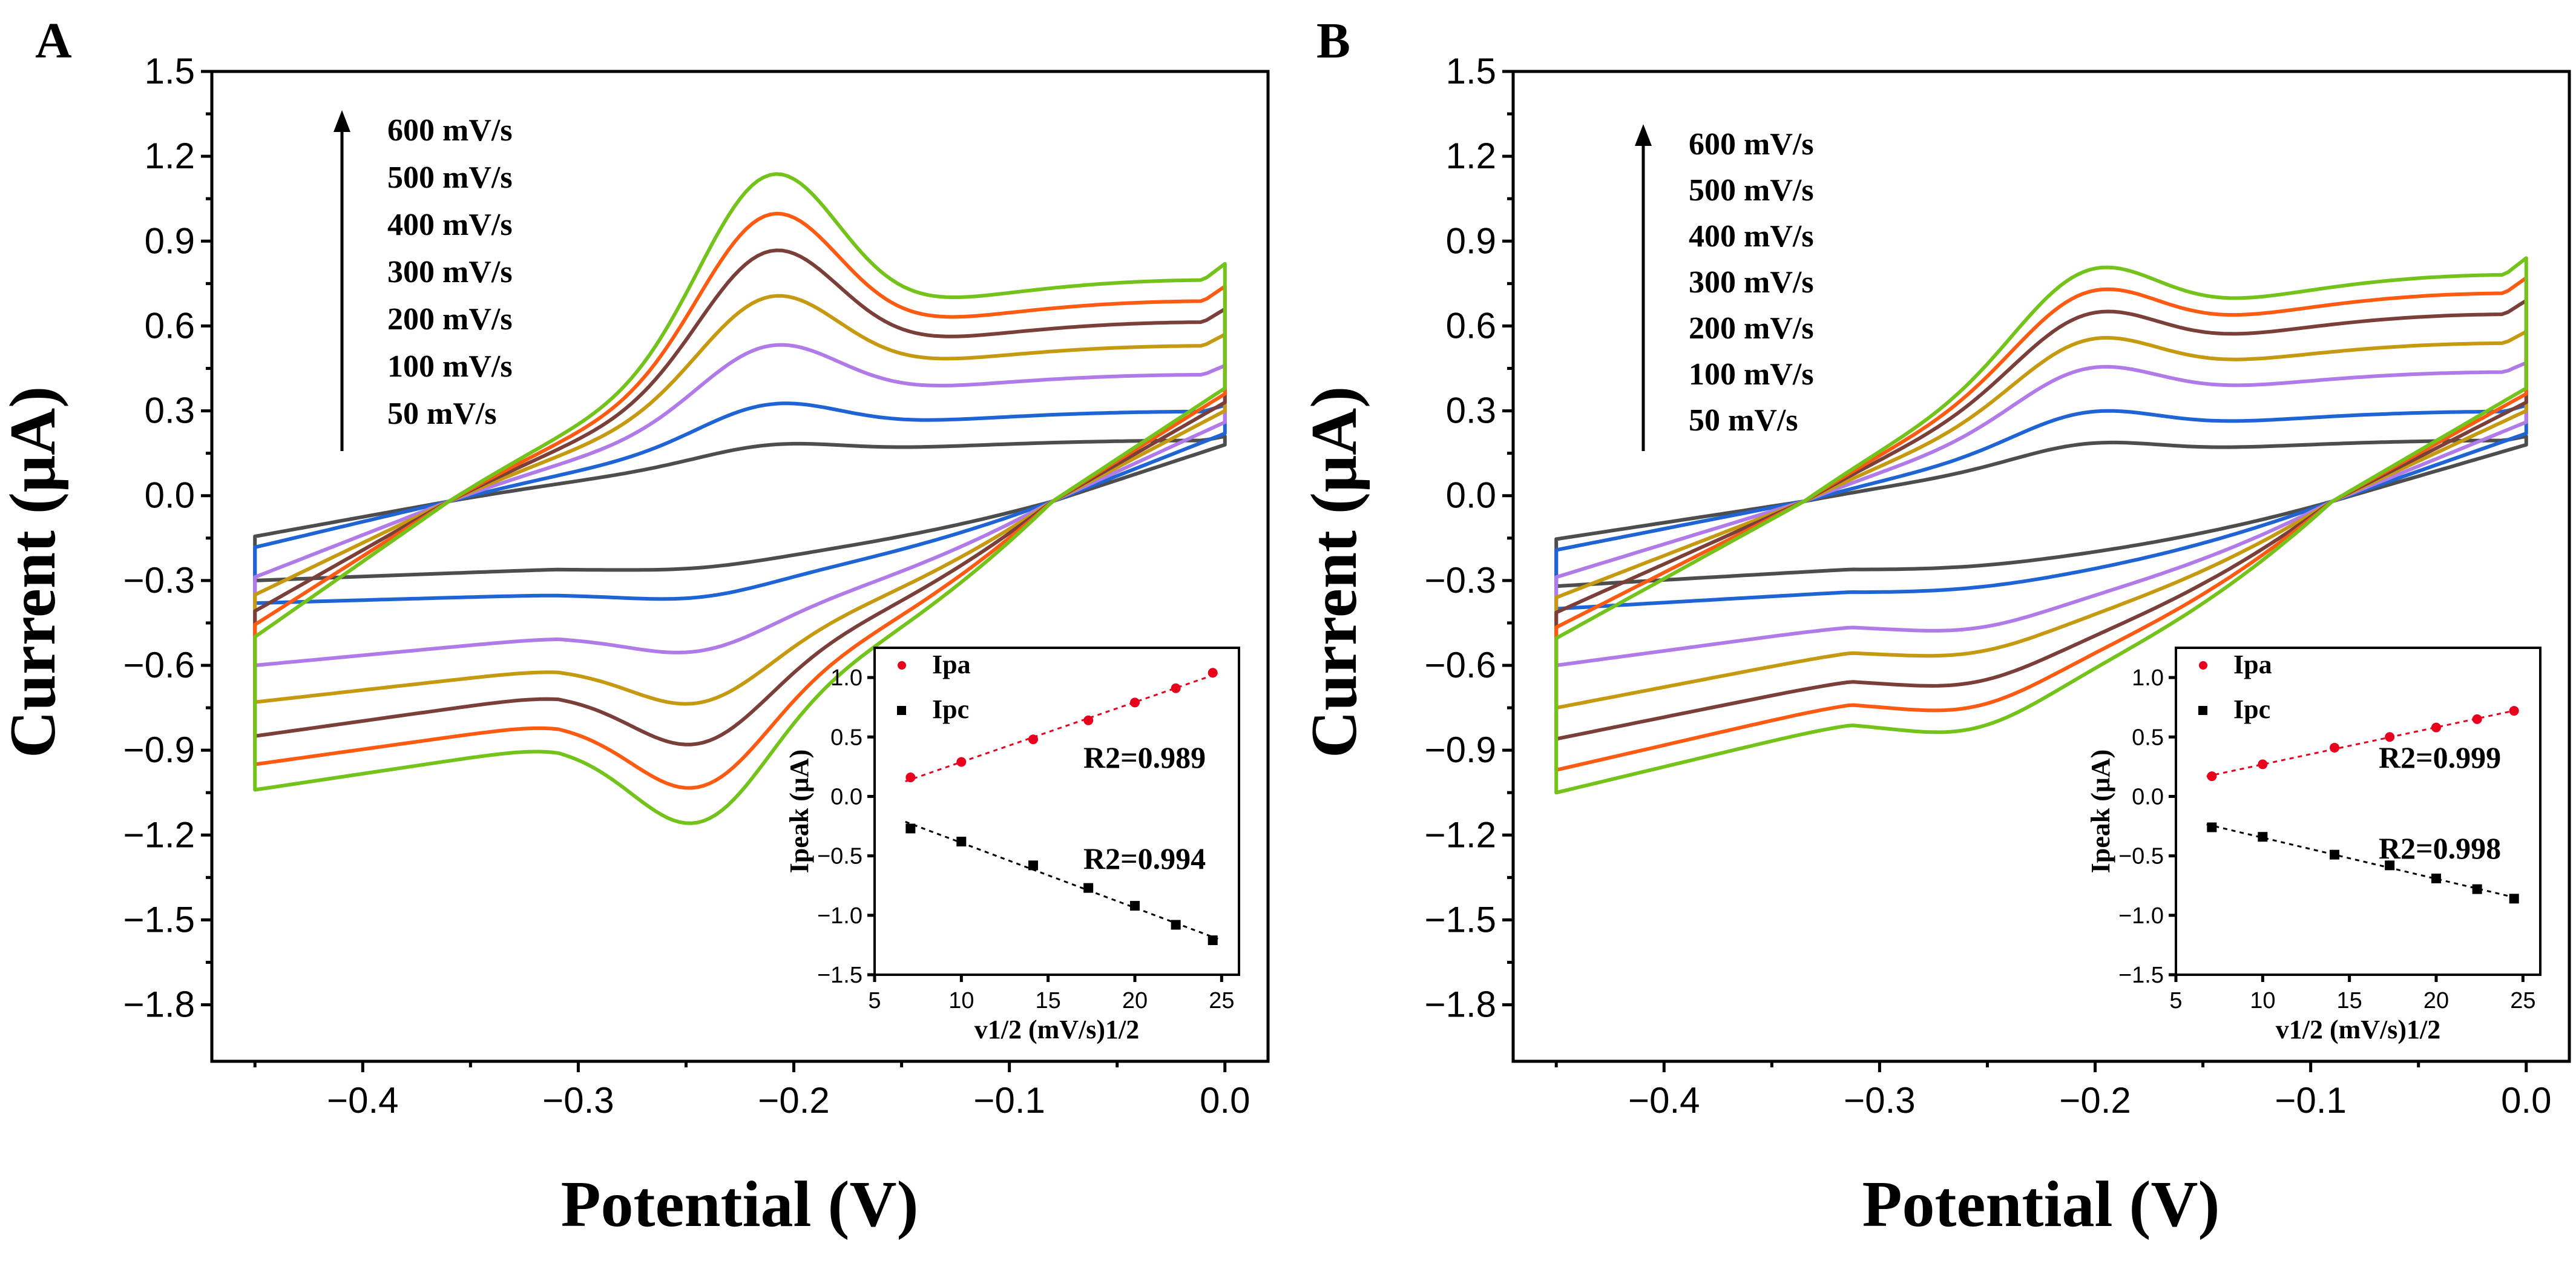 The image size is (2576, 1272). I want to click on panel-b-inset-frame, so click(2358, 811).